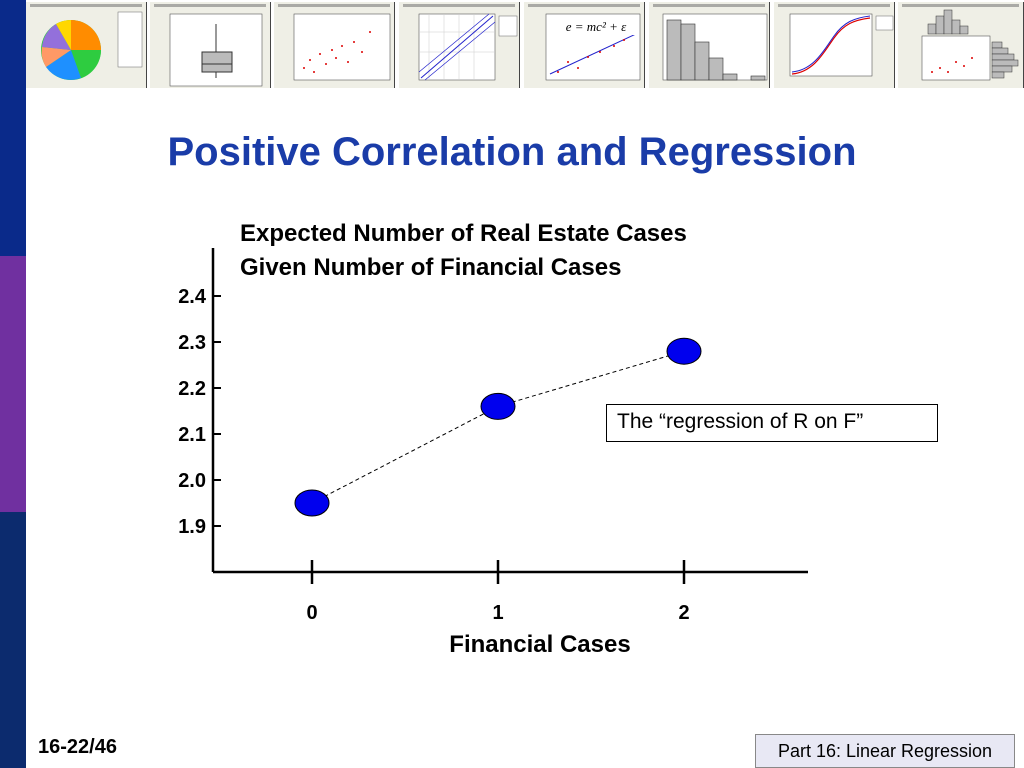 The image size is (1024, 768). I want to click on marginal-plot-icon, so click(970, 45).